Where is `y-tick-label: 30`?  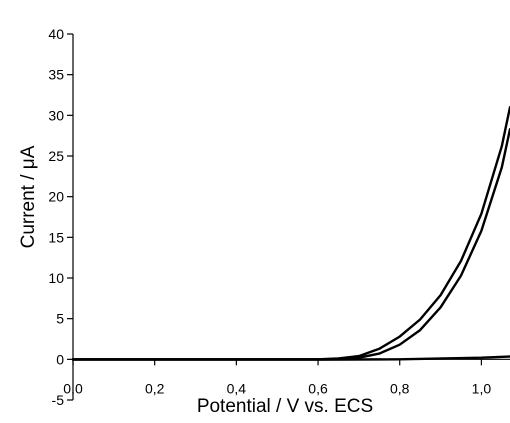
y-tick-label: 30 is located at coordinates (56, 115).